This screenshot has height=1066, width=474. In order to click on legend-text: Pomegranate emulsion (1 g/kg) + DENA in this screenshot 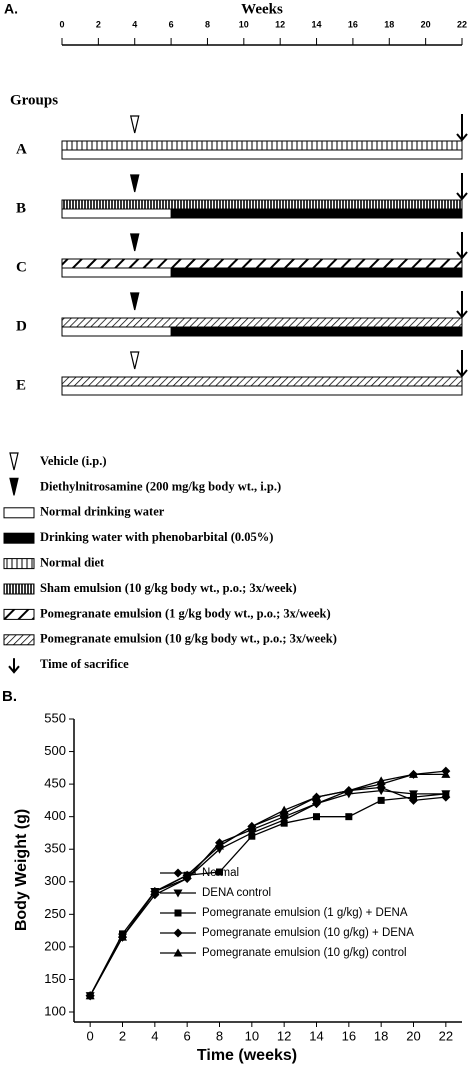, I will do `click(305, 913)`.